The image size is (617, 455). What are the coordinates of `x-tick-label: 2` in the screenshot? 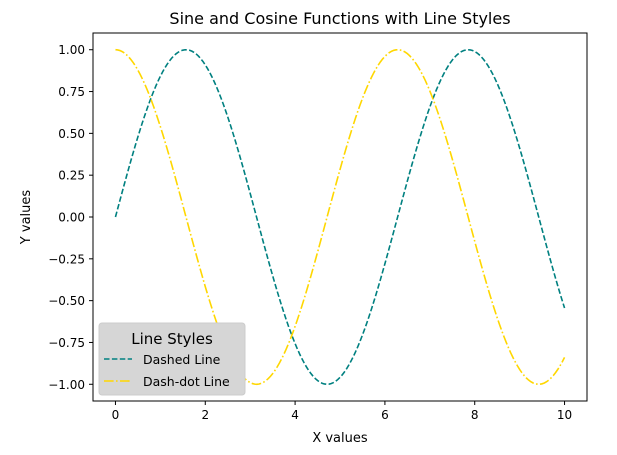 It's located at (205, 415).